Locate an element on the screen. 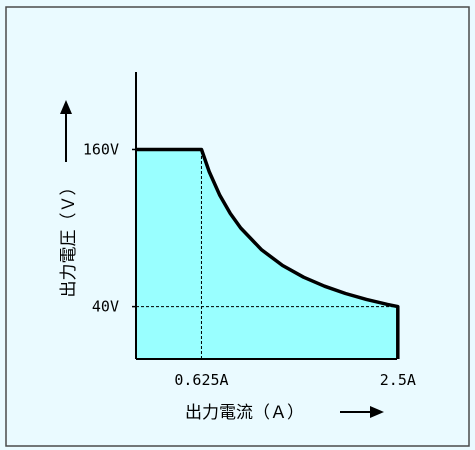 This screenshot has width=475, height=450. x-axis-title: 出力電流（Ａ） is located at coordinates (244, 413).